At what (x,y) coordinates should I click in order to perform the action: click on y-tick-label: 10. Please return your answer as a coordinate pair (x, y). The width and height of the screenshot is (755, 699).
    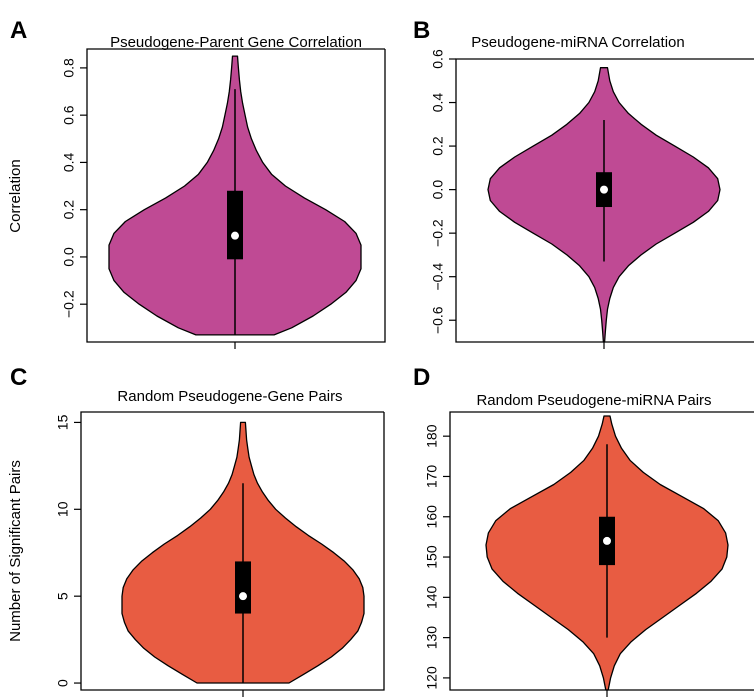
    Looking at the image, I should click on (63, 509).